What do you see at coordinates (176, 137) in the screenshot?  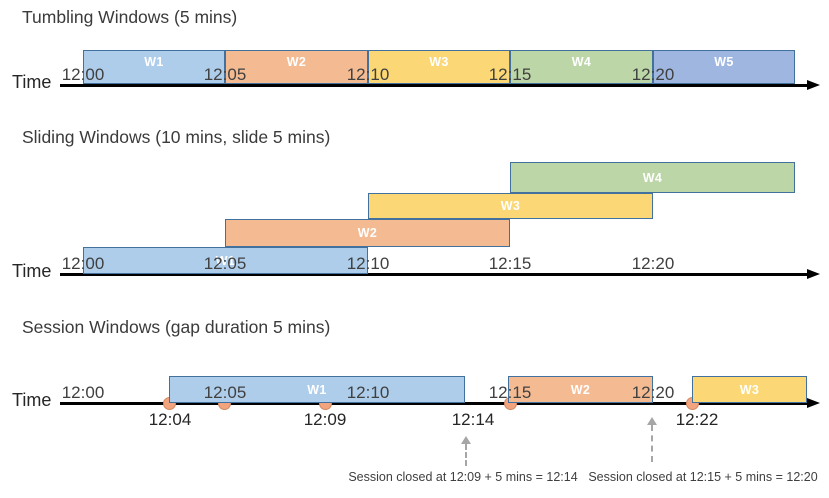 I see `section-title-sliding: Sliding Windows (10 mins, slide 5 mins)` at bounding box center [176, 137].